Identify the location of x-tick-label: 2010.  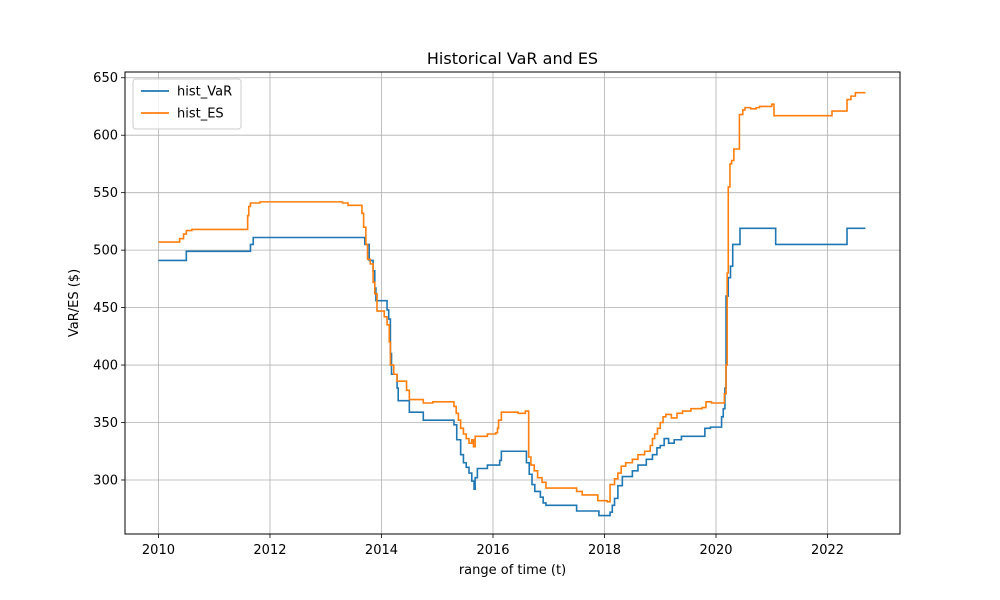
(158, 550).